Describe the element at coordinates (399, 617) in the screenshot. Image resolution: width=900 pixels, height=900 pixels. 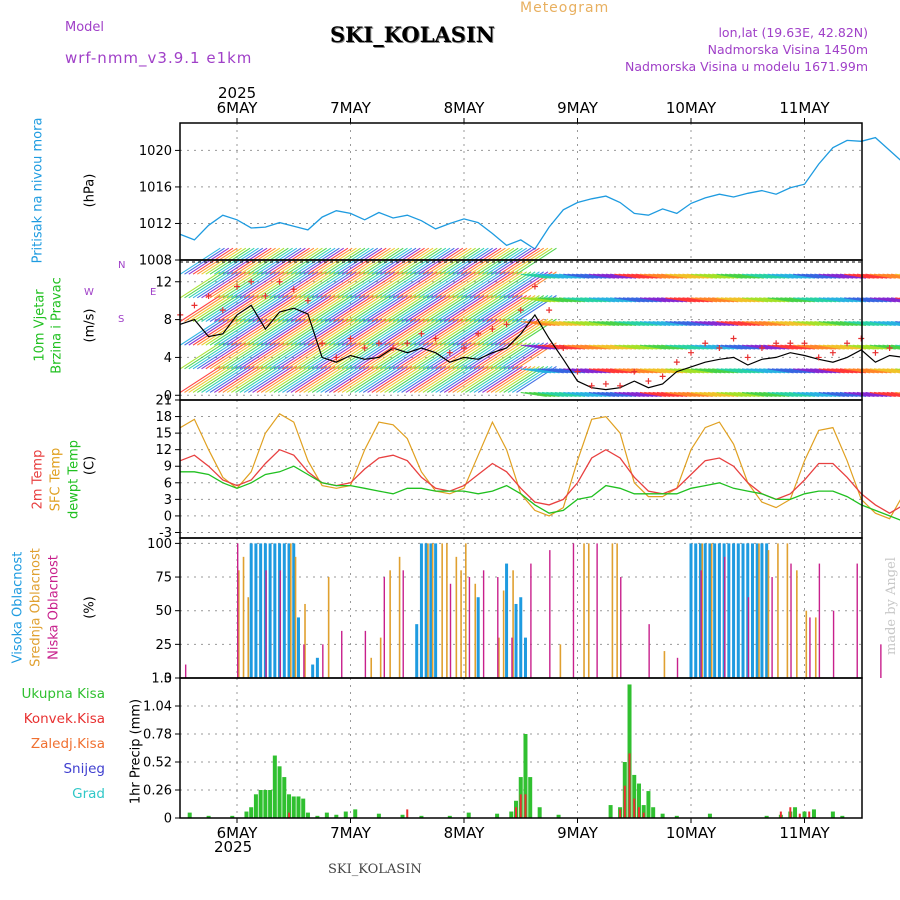
I see `cloud-mid-bar` at that location.